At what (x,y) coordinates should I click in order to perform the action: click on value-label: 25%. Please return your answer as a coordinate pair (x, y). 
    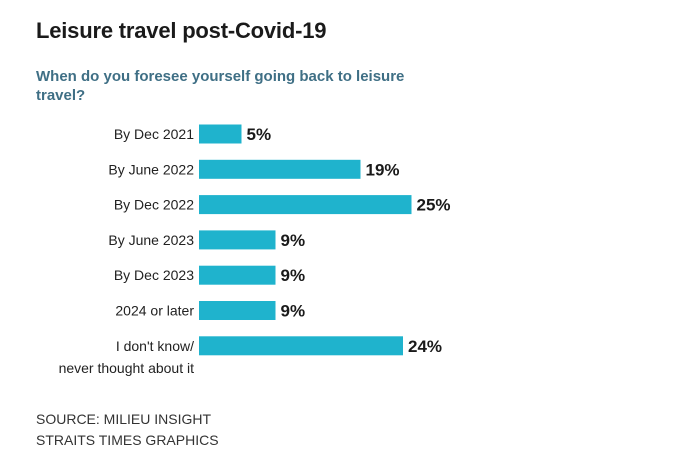
    Looking at the image, I should click on (434, 205).